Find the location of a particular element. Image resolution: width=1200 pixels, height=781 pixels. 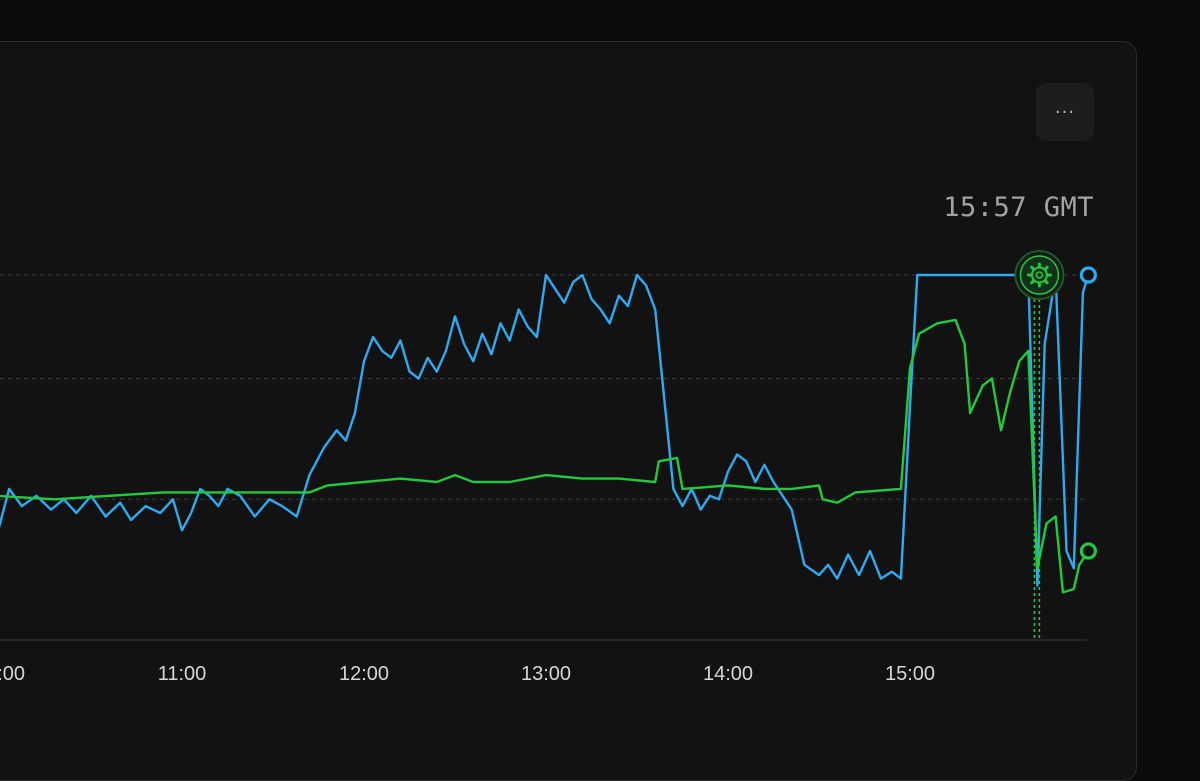

x-axis-ticks: 10:00 11:00 12:00 13:00 14:00 15:00 is located at coordinates (467, 674).